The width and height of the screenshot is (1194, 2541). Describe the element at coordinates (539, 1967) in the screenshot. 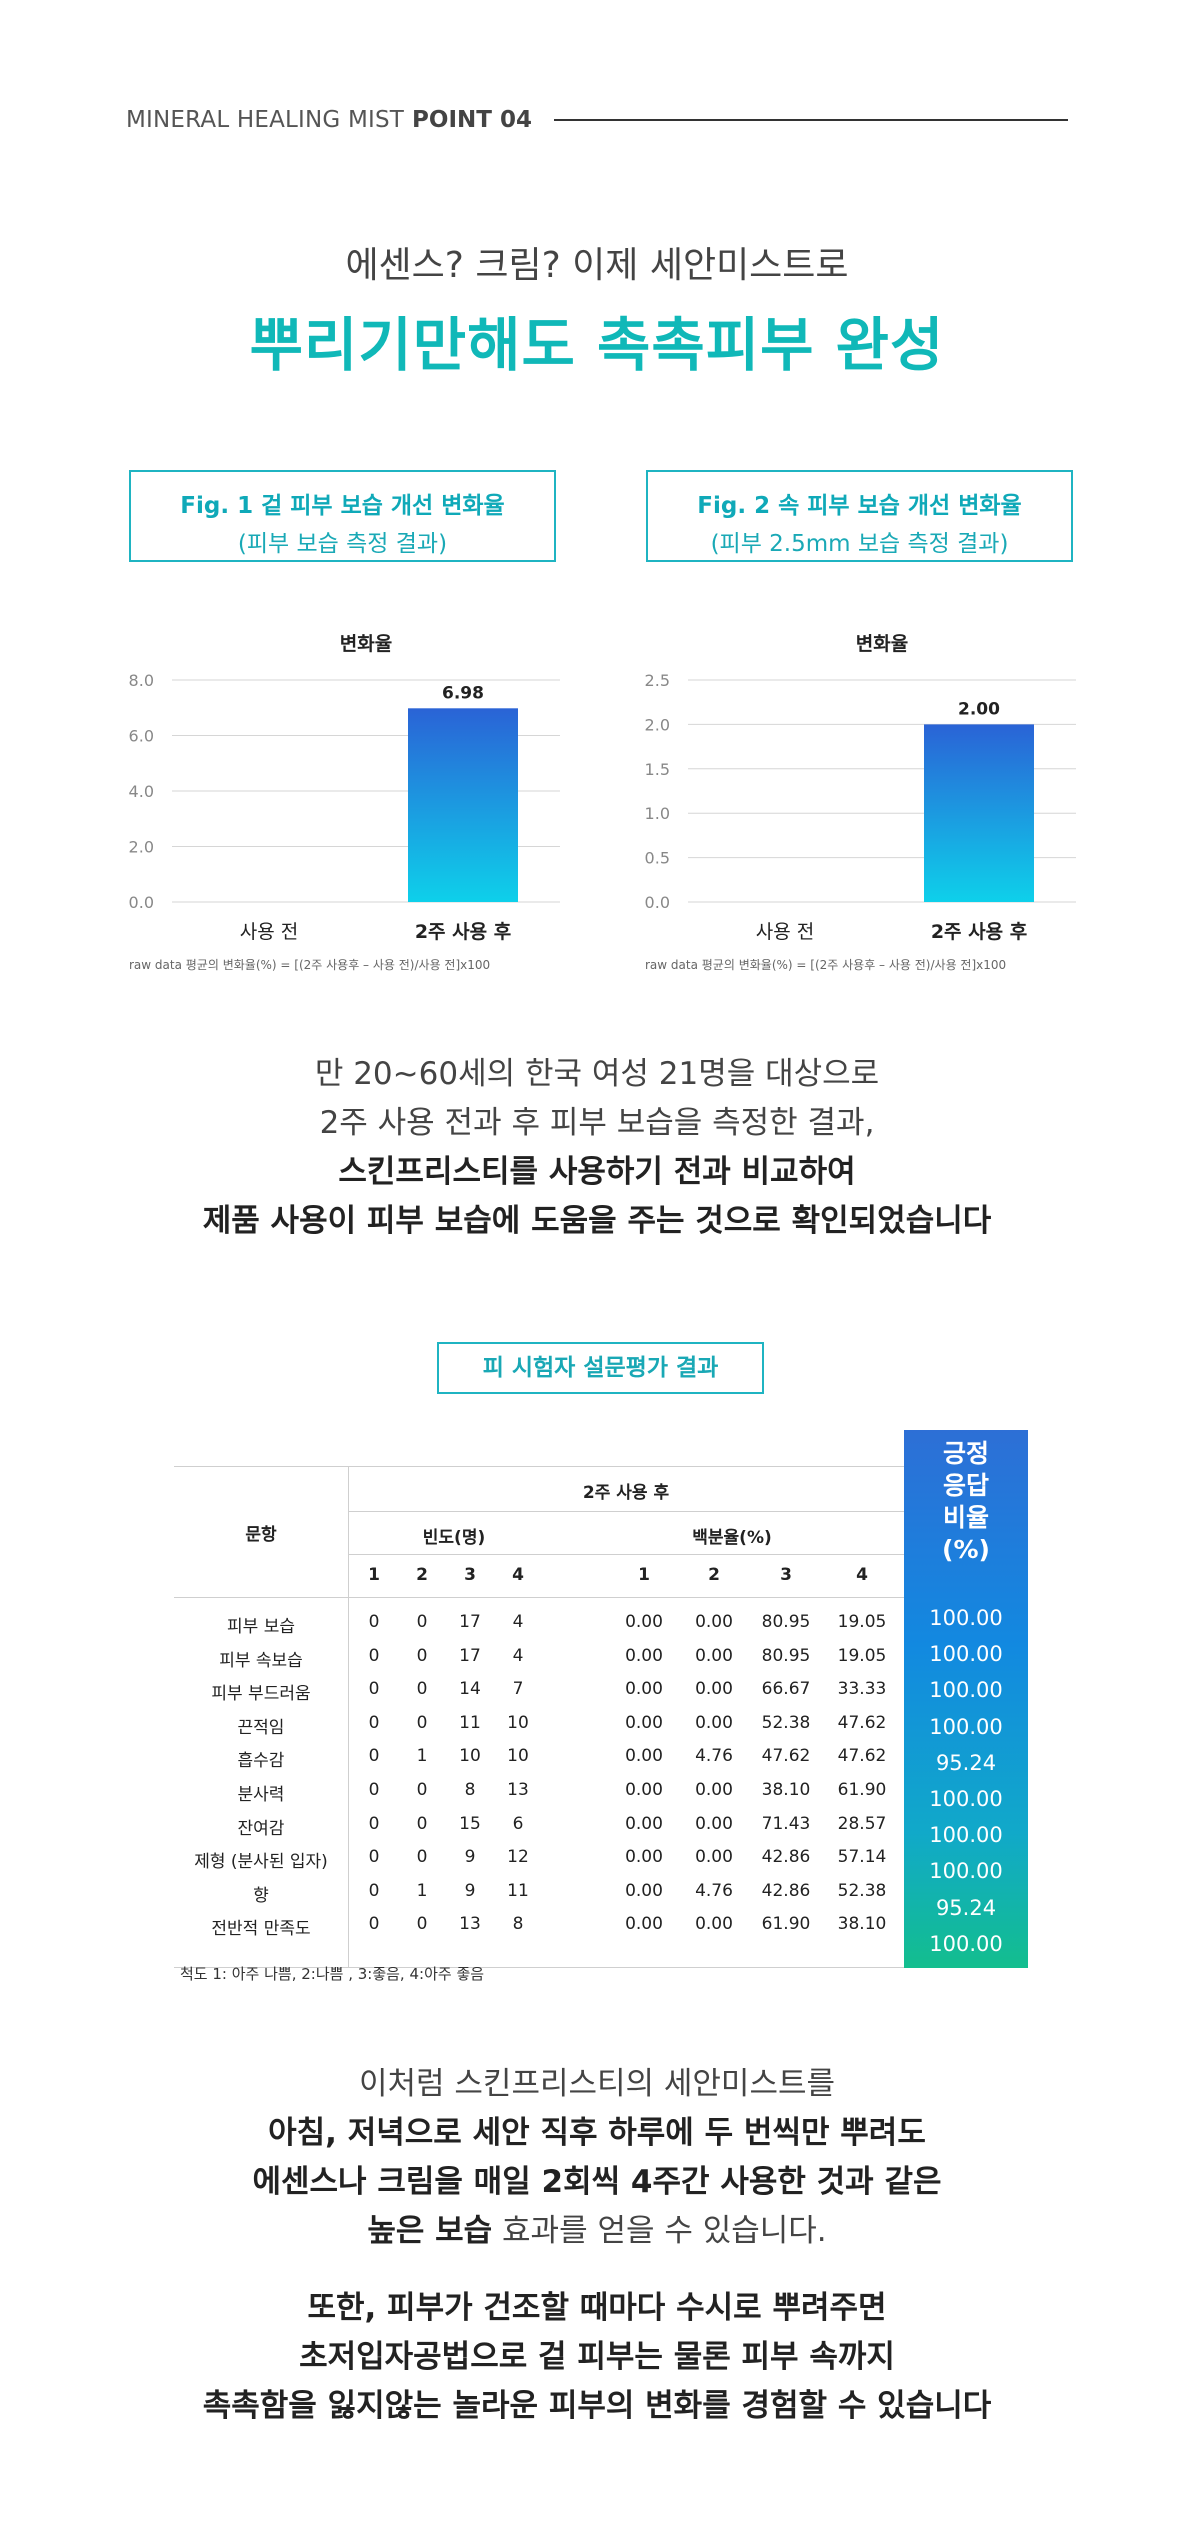

I see `table-bottom-rule` at that location.